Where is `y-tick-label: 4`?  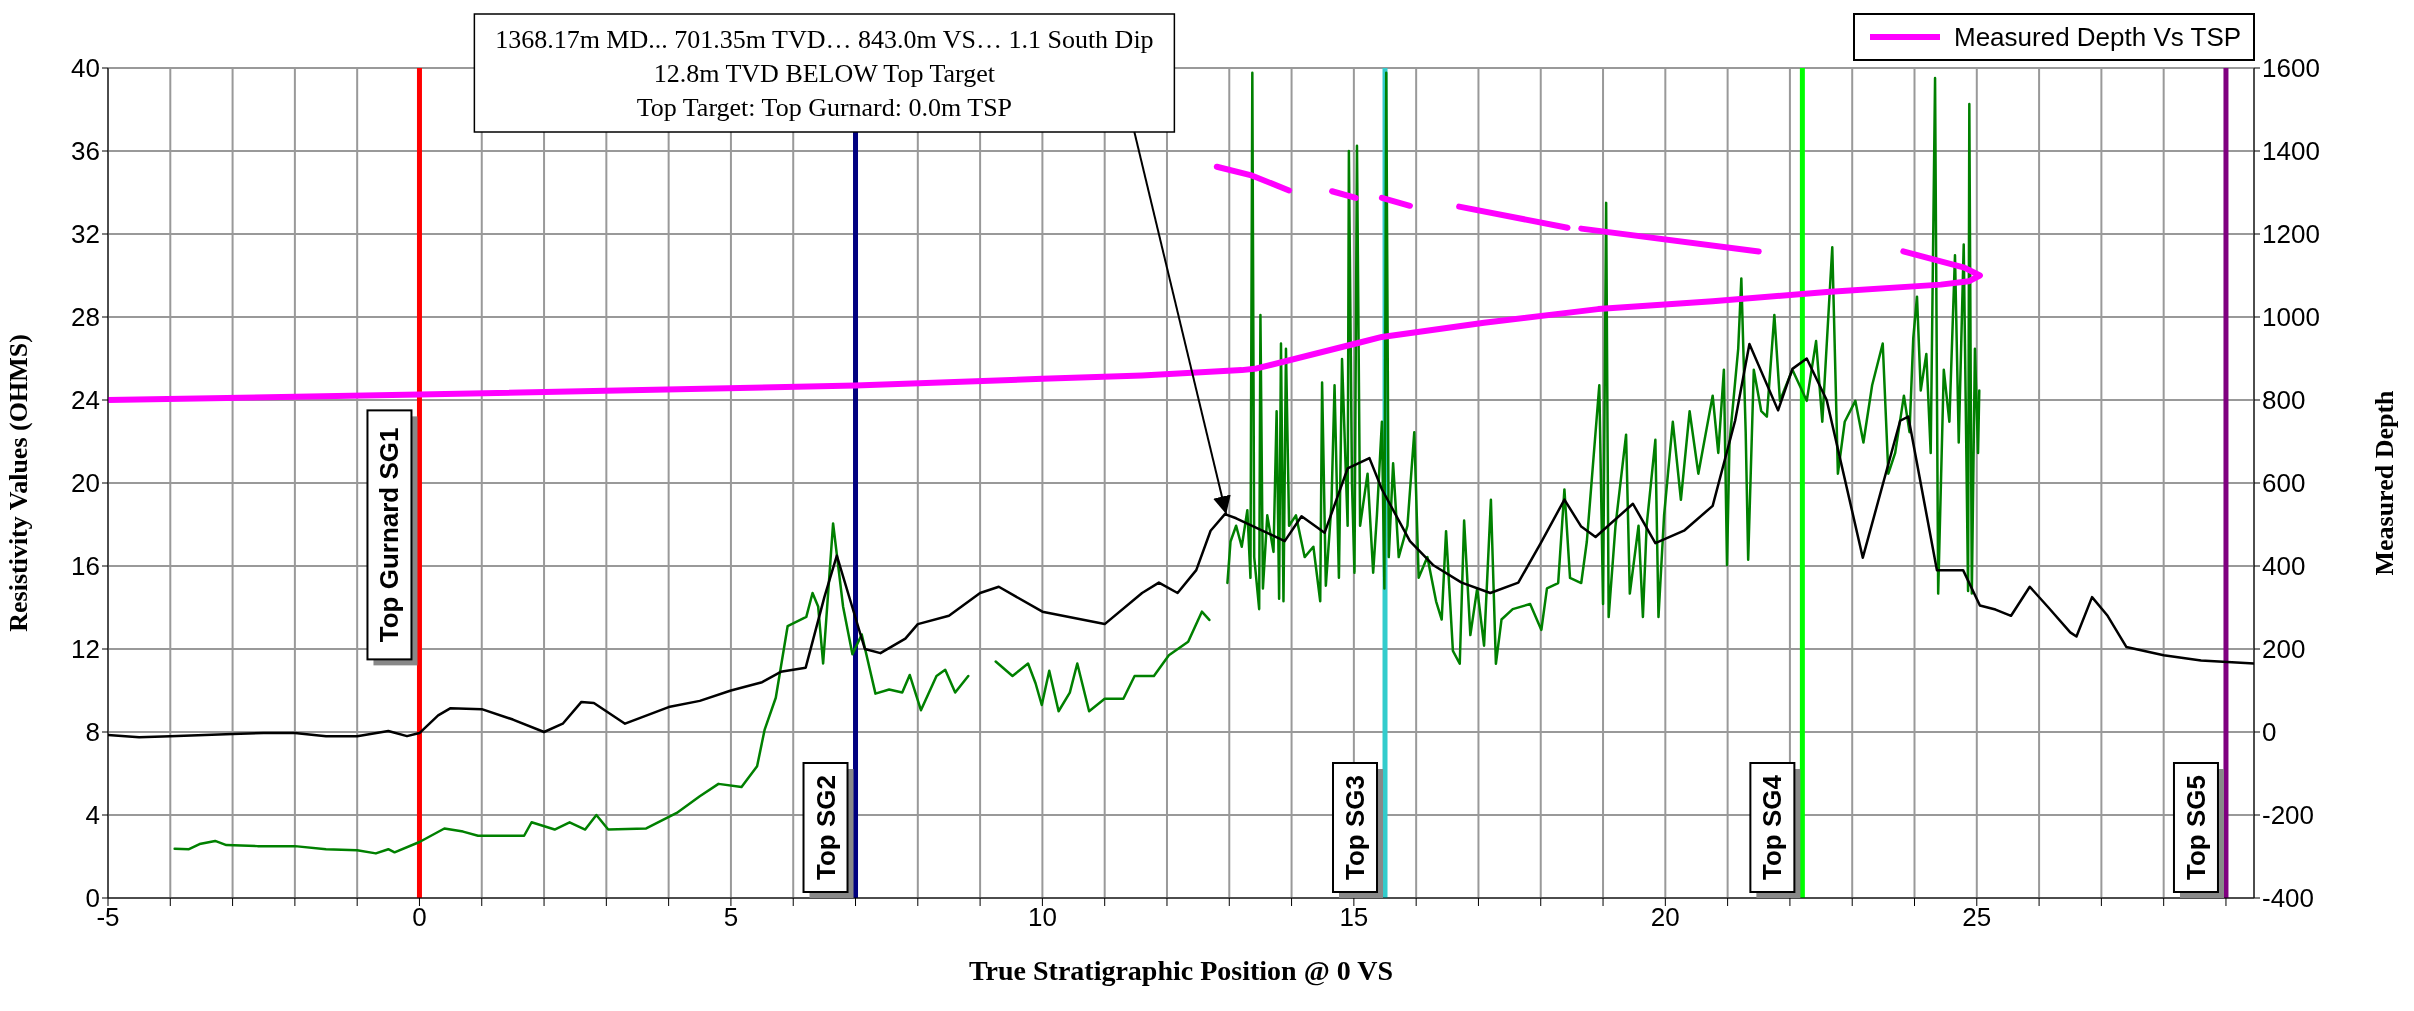
y-tick-label: 4 is located at coordinates (92, 815).